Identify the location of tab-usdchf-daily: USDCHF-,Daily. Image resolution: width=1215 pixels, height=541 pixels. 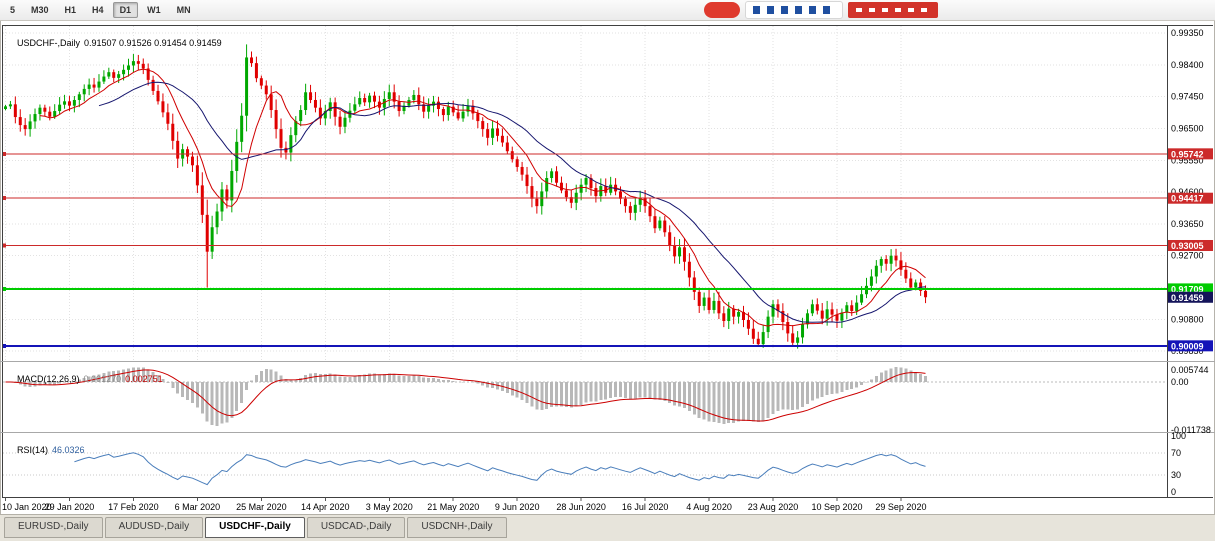
(255, 527).